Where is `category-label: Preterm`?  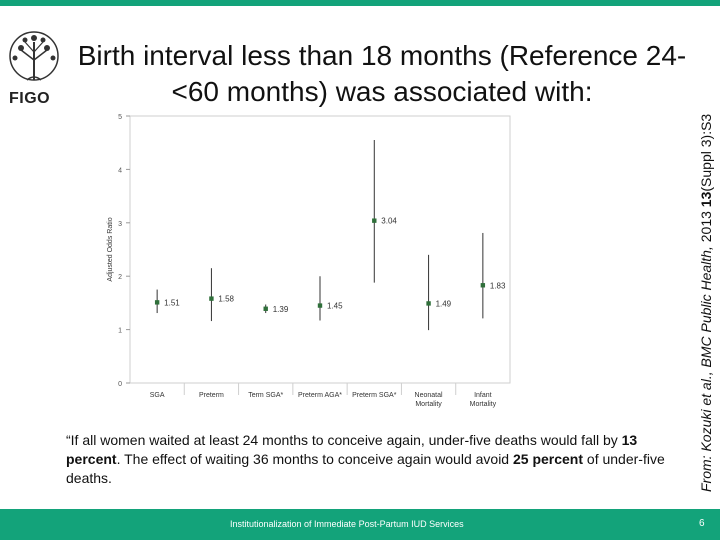 category-label: Preterm is located at coordinates (211, 395).